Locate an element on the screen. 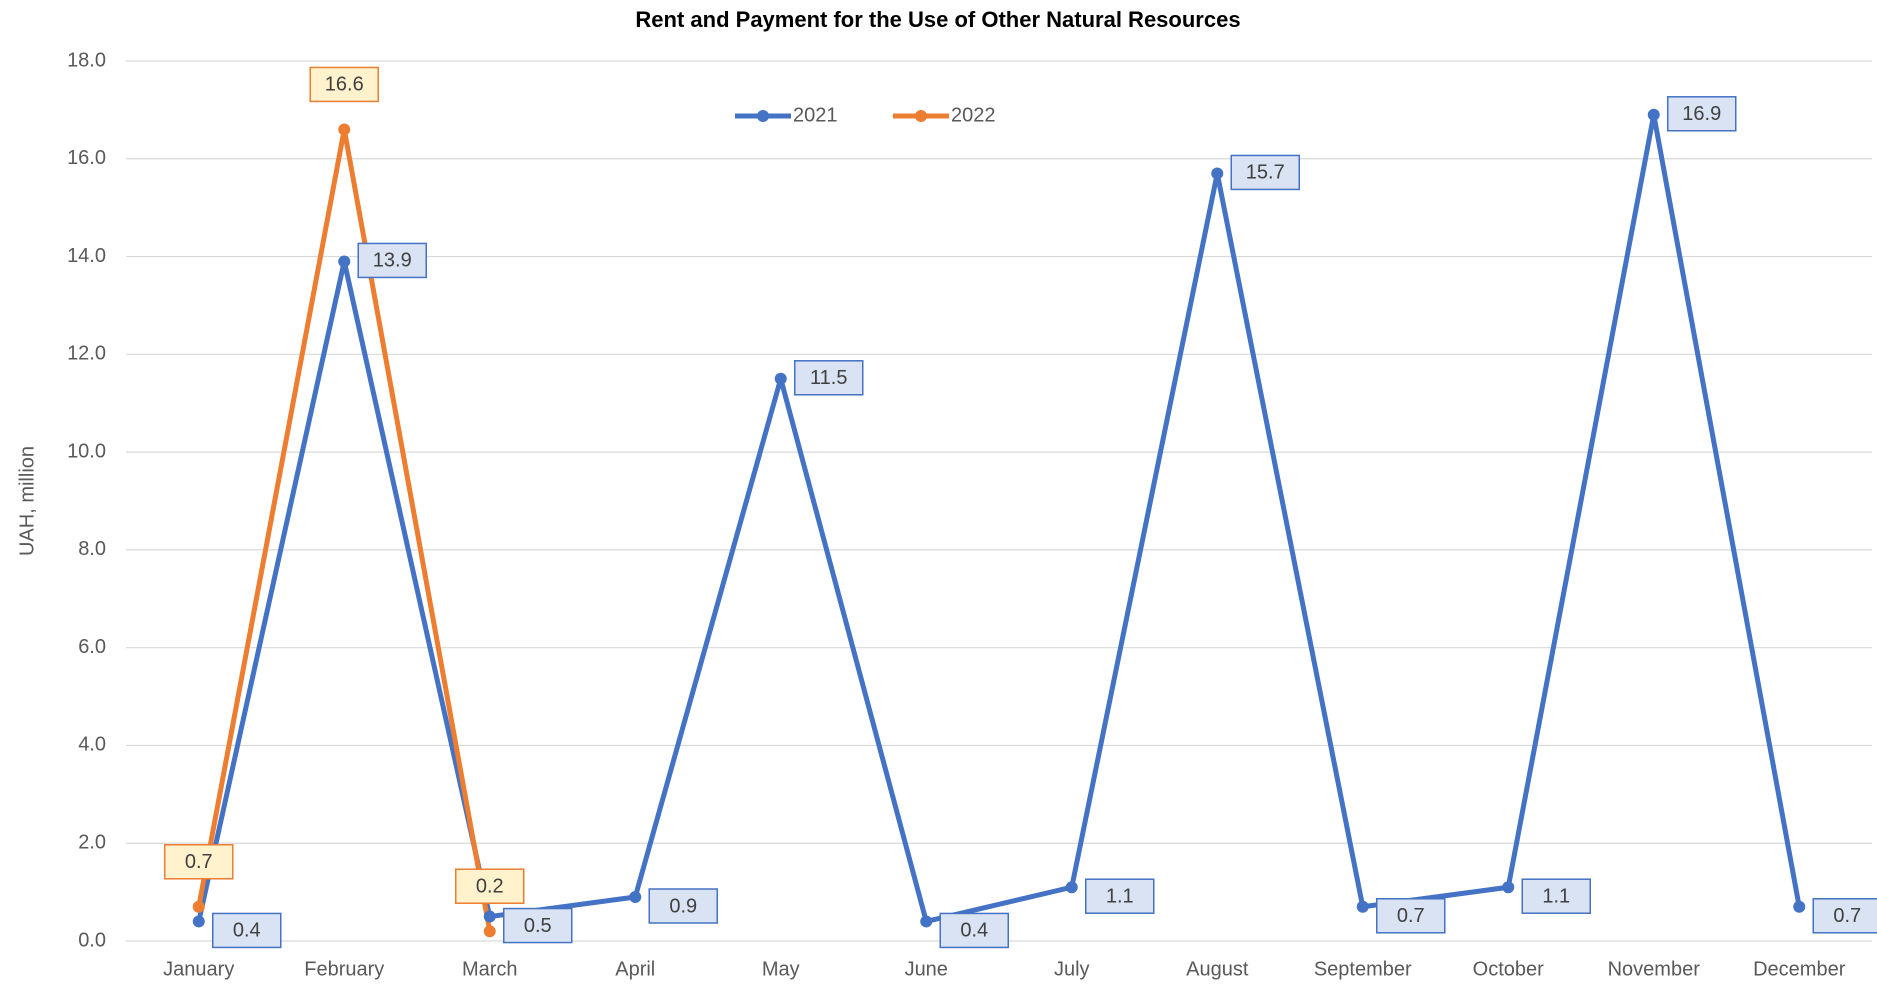 This screenshot has width=1877, height=985. data-label: 0.2 is located at coordinates (490, 887).